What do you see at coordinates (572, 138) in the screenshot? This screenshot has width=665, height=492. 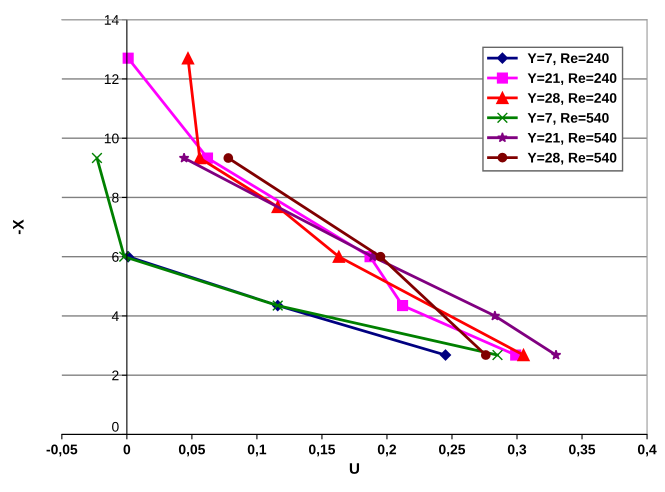 I see `legend-label: Y=21, Re=540` at bounding box center [572, 138].